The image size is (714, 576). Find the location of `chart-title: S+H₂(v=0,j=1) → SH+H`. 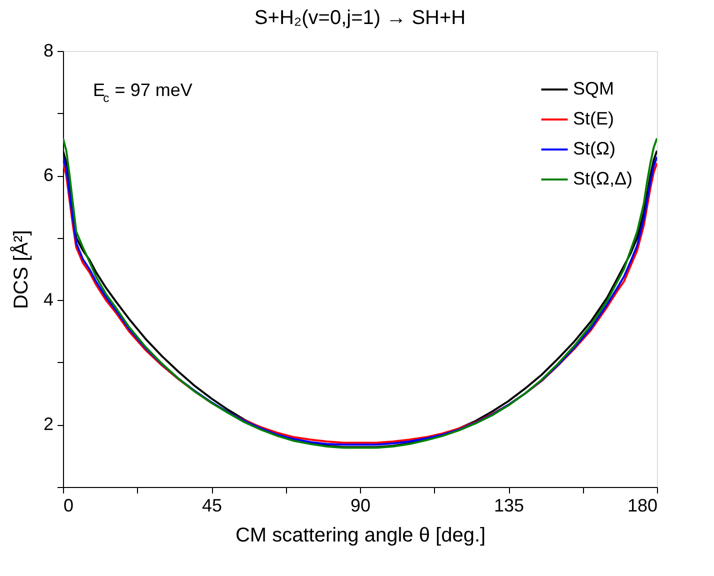

chart-title: S+H₂(v=0,j=1) → SH+H is located at coordinates (360, 18).